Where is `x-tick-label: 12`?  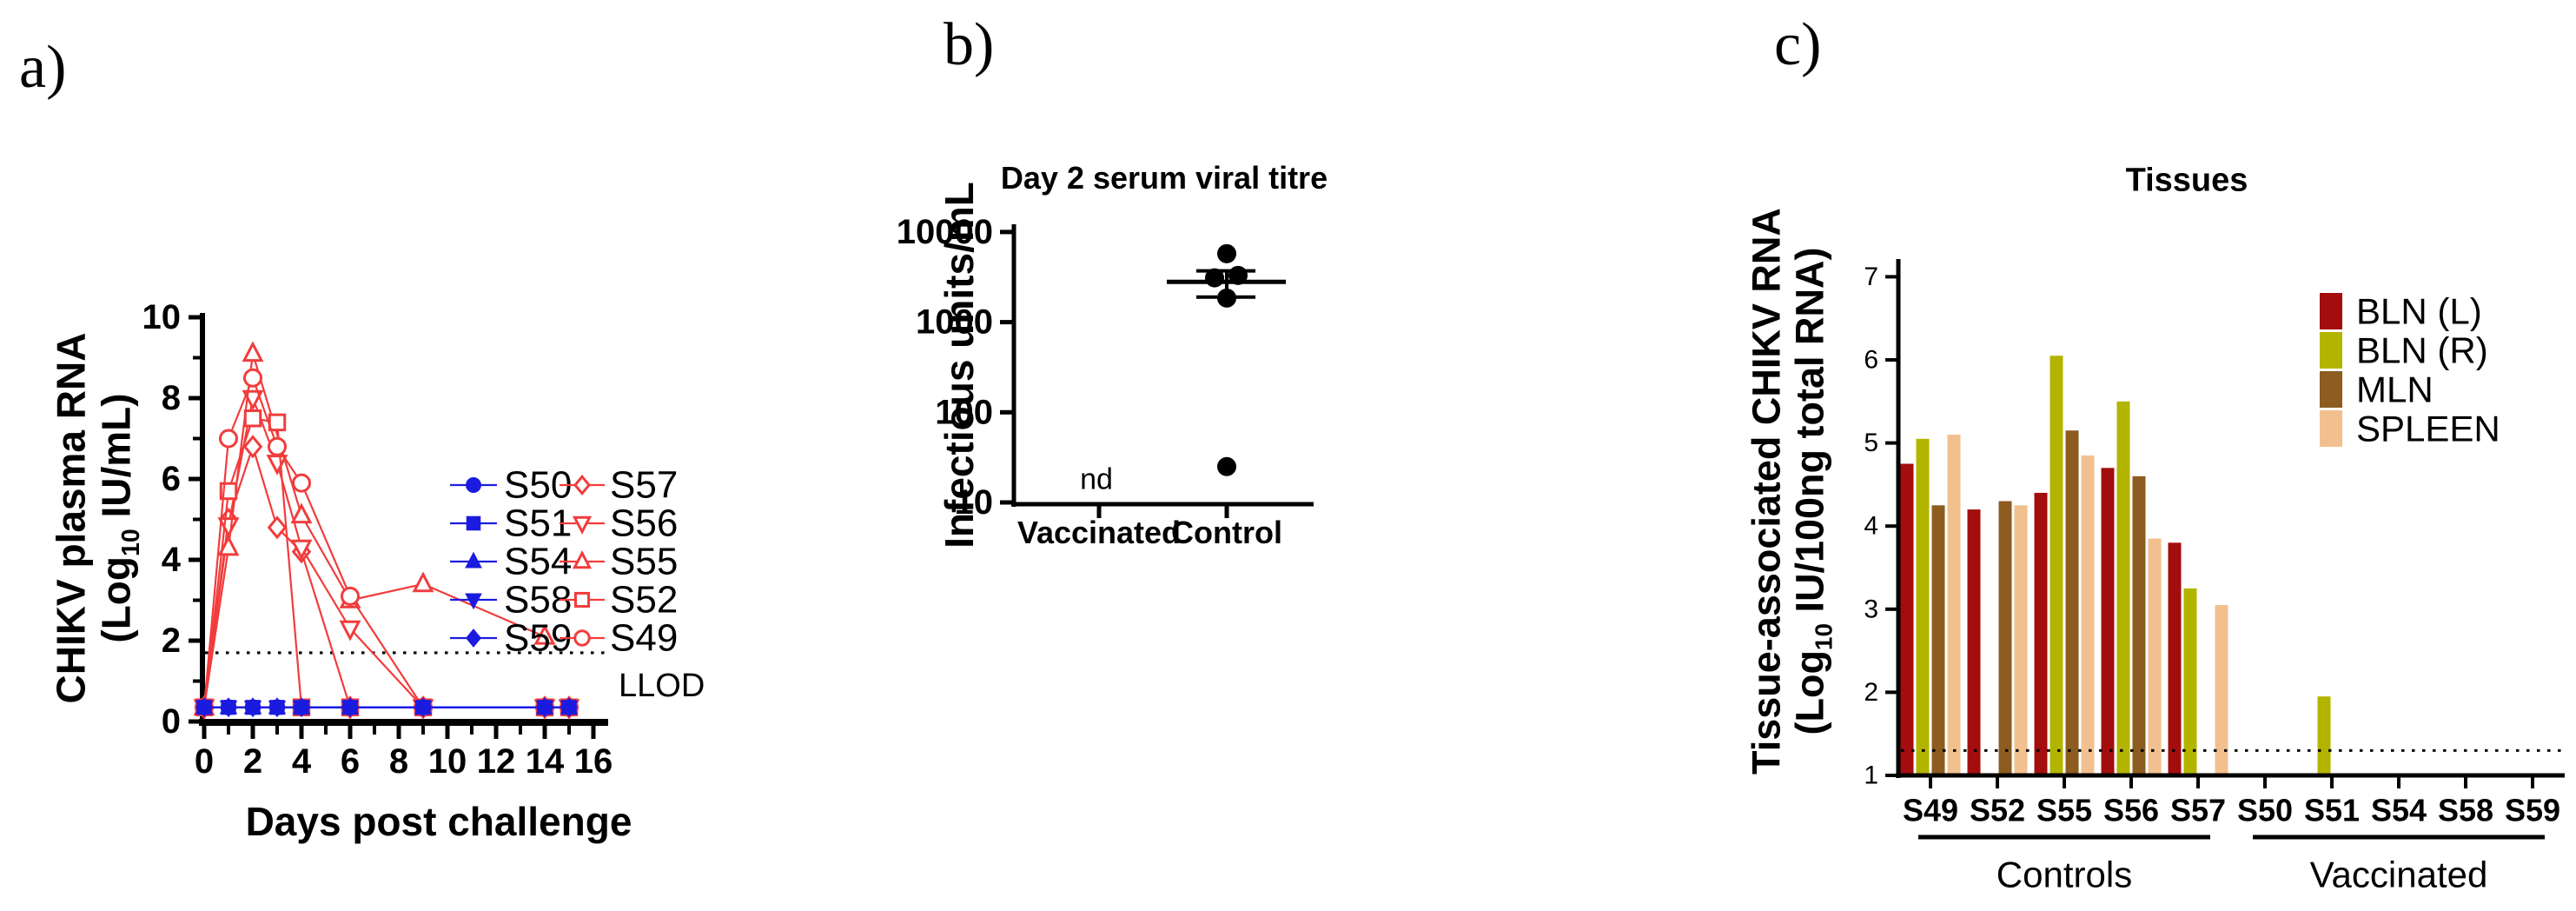 x-tick-label: 12 is located at coordinates (496, 761).